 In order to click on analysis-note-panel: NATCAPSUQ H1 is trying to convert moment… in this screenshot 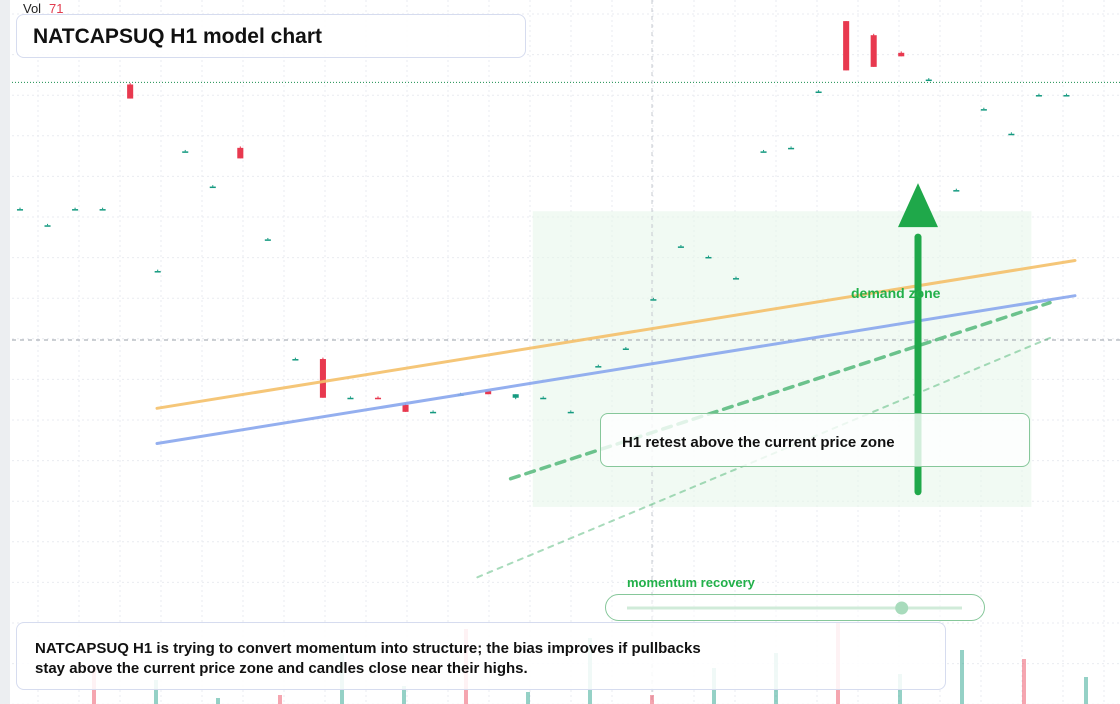, I will do `click(481, 656)`.